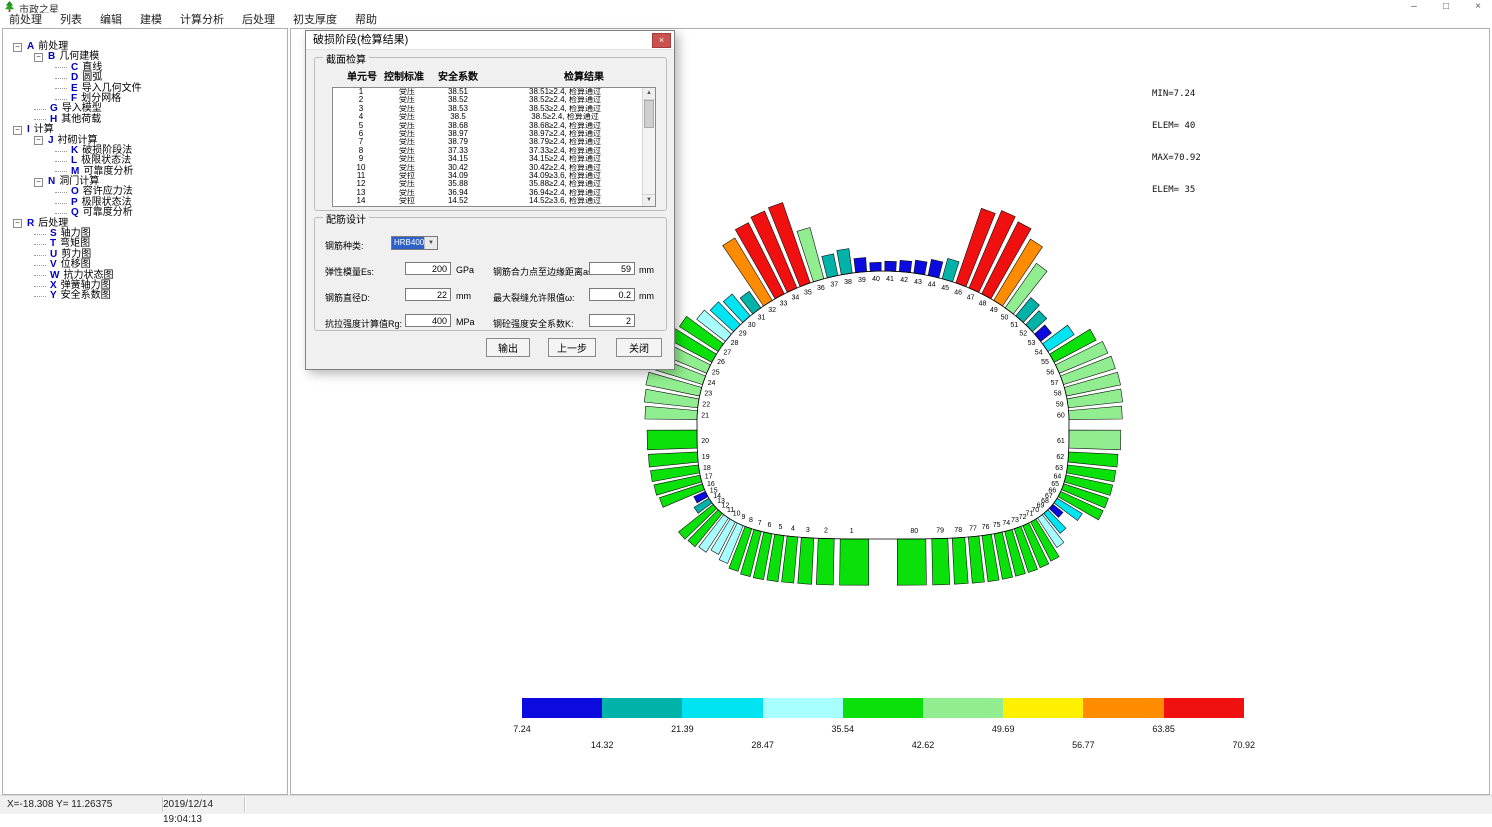 This screenshot has height=827, width=1492. What do you see at coordinates (145, 192) in the screenshot?
I see `tree-item-O: O 容许应力法` at bounding box center [145, 192].